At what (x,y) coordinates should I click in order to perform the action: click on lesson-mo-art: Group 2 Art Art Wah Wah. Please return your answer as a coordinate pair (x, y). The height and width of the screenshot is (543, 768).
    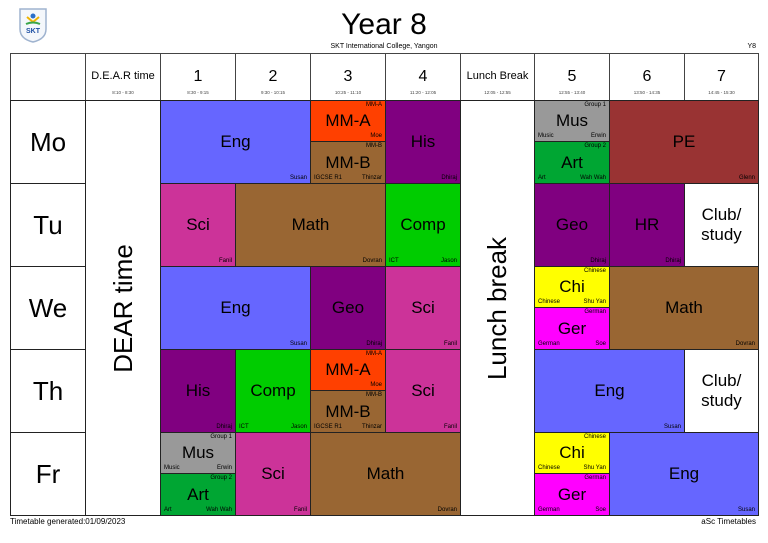
    Looking at the image, I should click on (572, 162).